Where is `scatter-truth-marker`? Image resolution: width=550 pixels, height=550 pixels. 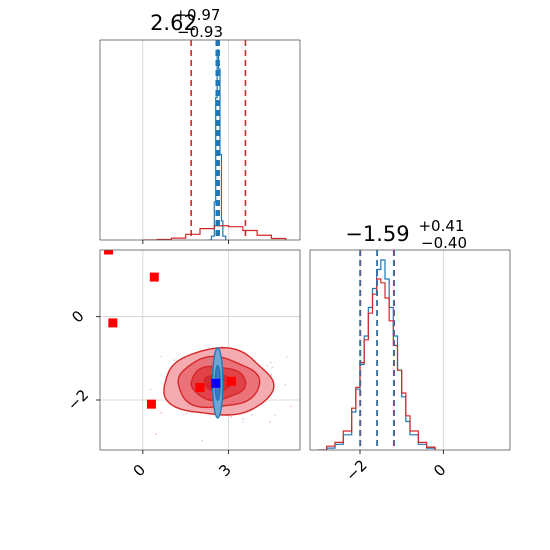 scatter-truth-marker is located at coordinates (216, 383).